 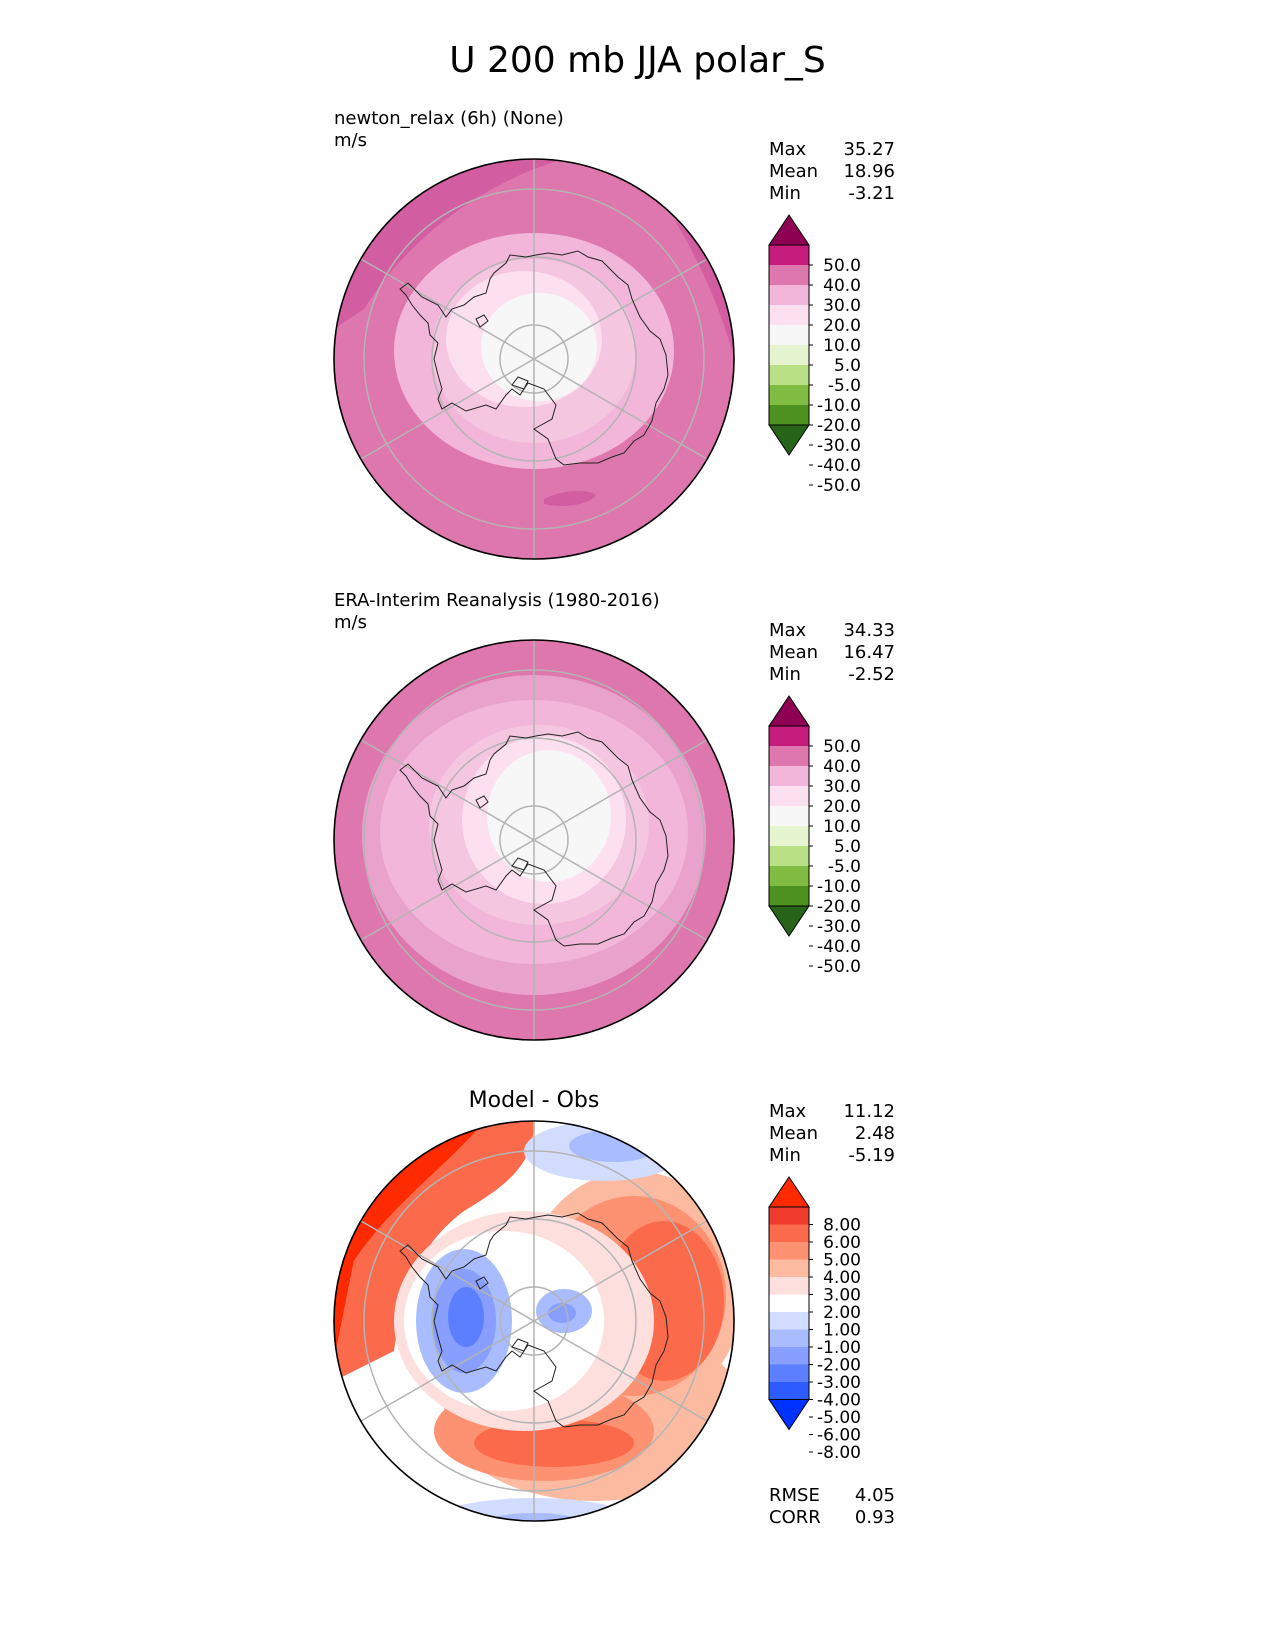 I want to click on colorbar-tick-label: -5.00, so click(x=839, y=1418).